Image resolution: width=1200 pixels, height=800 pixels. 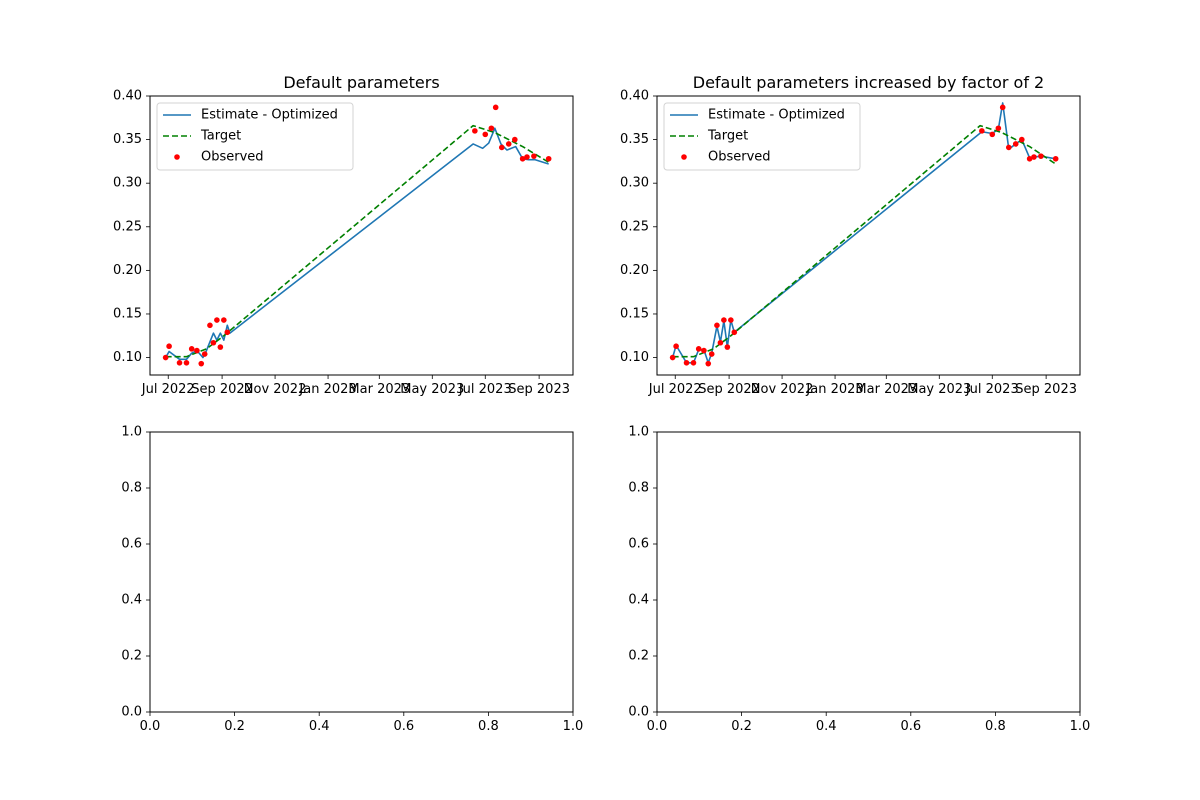 What do you see at coordinates (634, 139) in the screenshot?
I see `y-tick-label: 0.35` at bounding box center [634, 139].